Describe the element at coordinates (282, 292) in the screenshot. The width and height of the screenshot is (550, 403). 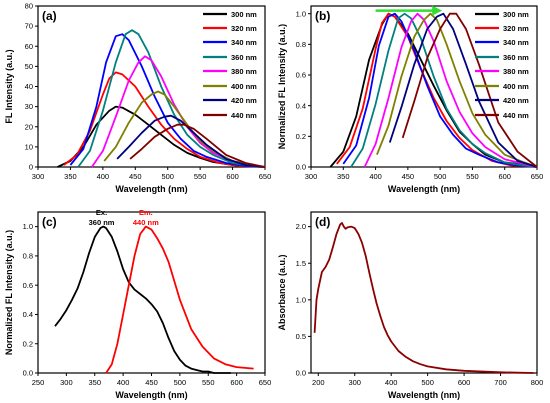
I see `y-axis-label: Absorbance (a.u.)` at that location.